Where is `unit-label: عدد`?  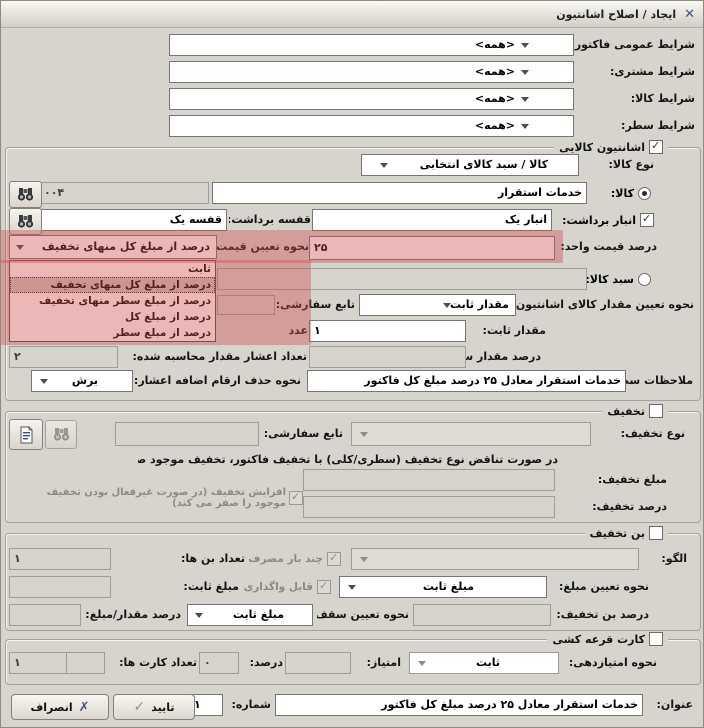
unit-label: عدد is located at coordinates (298, 330).